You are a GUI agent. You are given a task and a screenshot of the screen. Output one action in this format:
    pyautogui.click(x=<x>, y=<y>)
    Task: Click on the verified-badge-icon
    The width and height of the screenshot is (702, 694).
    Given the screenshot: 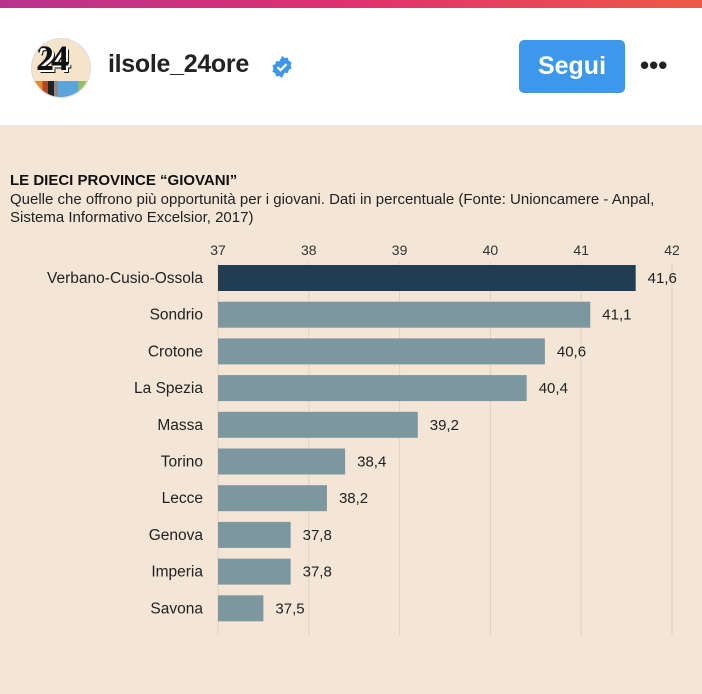 What is the action you would take?
    pyautogui.click(x=282, y=67)
    